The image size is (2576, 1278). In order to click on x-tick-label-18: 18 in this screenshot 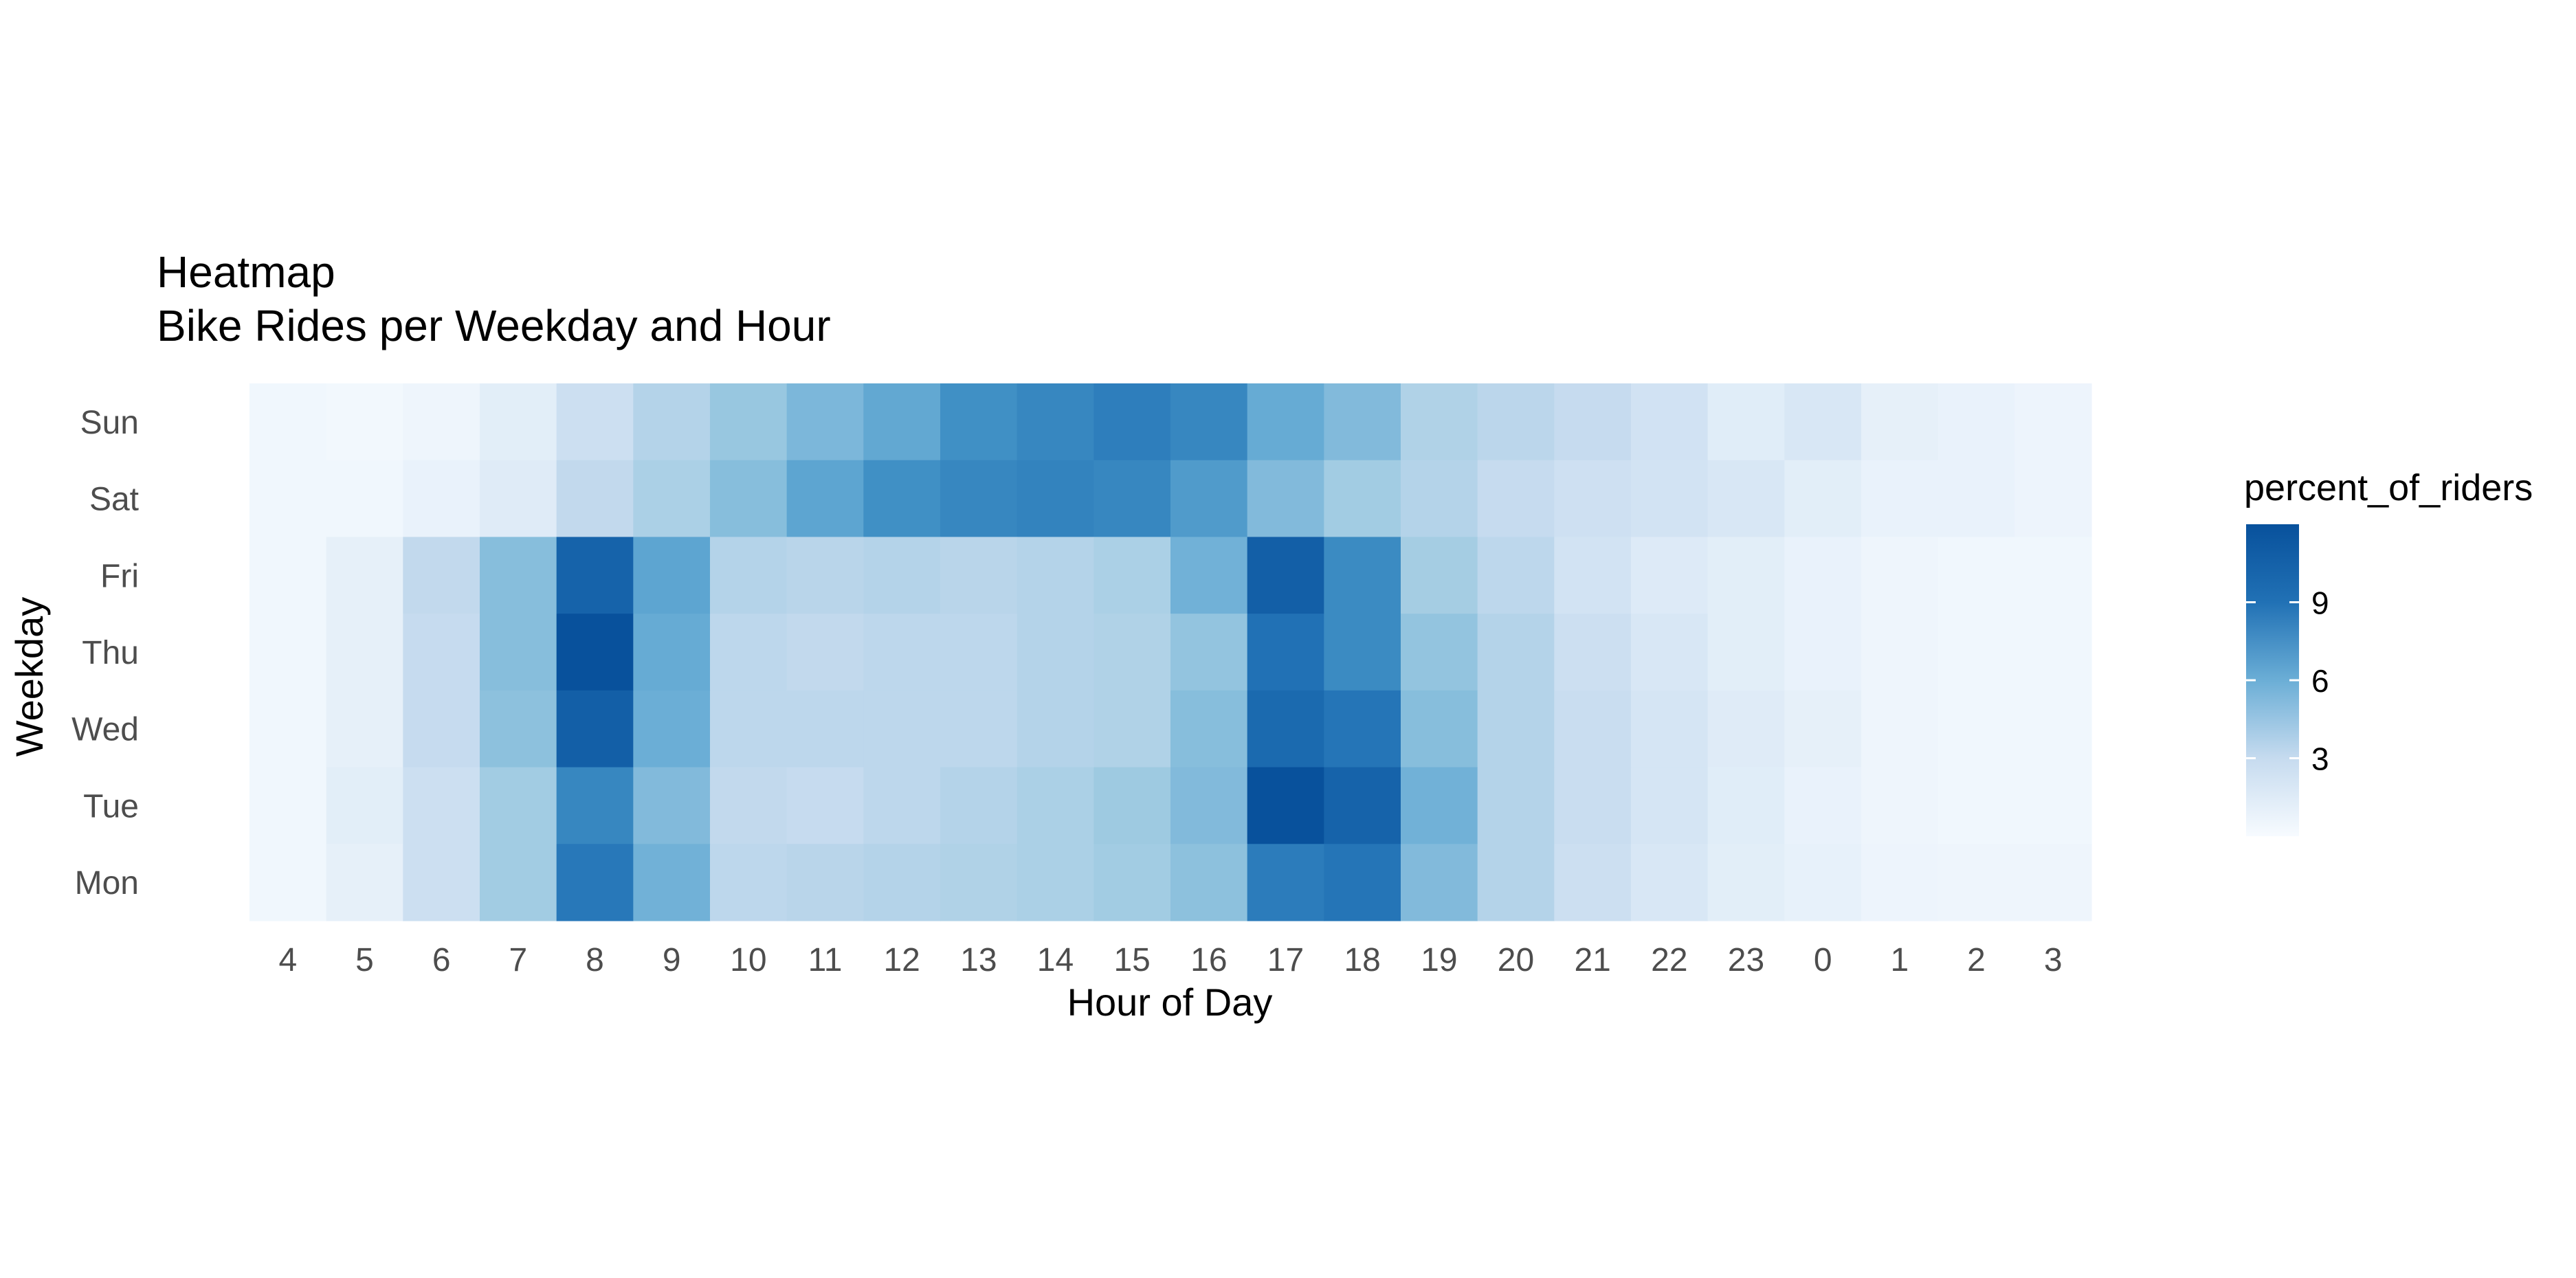, I will do `click(1362, 960)`.